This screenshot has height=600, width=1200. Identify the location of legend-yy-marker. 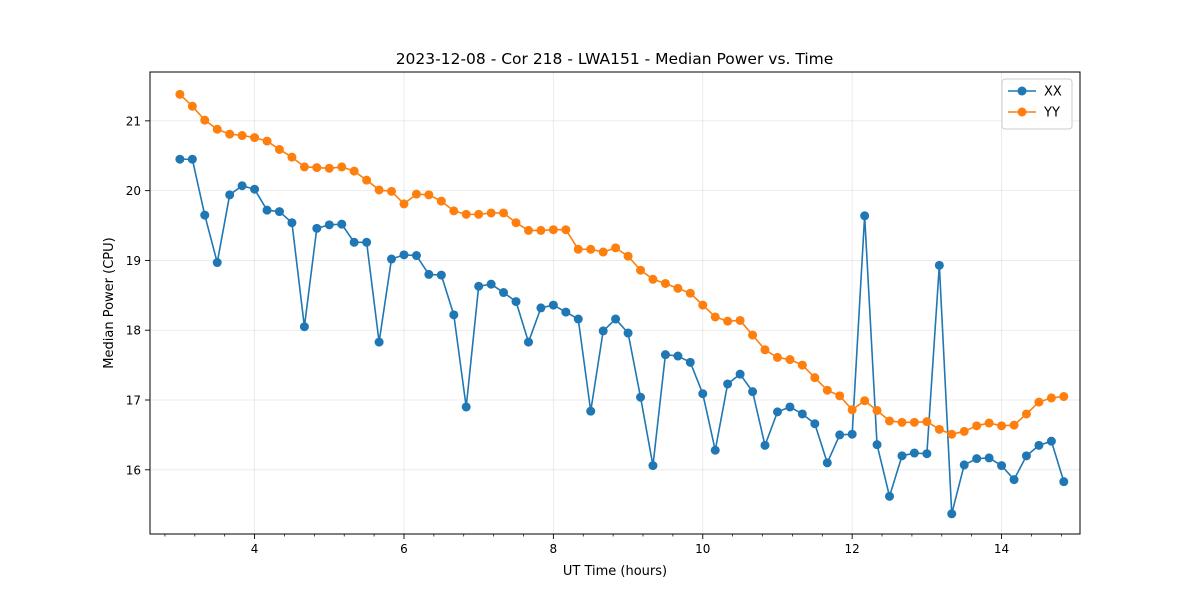
(1022, 112).